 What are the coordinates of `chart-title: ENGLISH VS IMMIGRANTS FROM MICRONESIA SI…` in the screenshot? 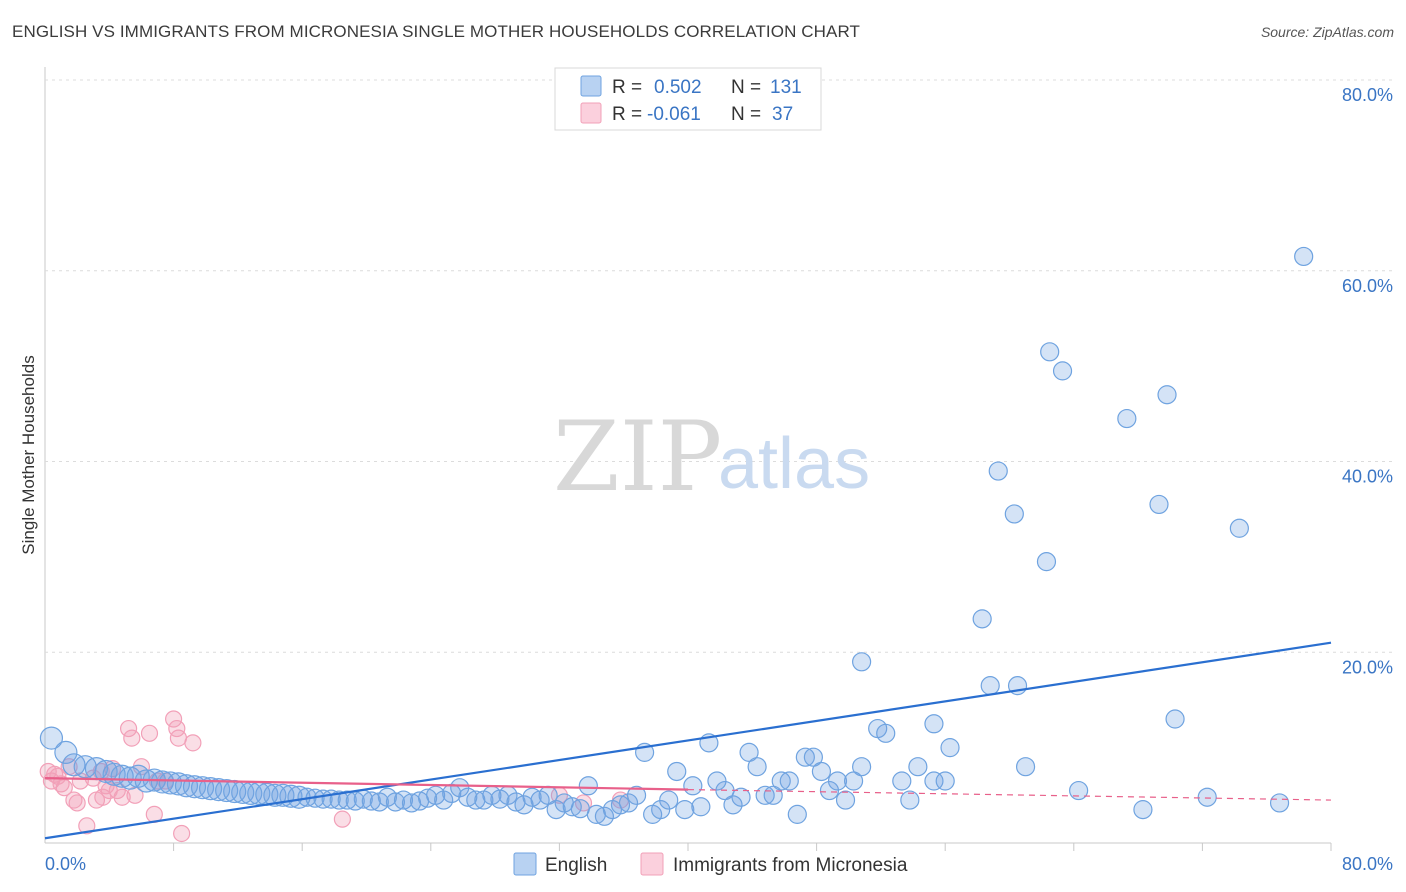 It's located at (436, 31).